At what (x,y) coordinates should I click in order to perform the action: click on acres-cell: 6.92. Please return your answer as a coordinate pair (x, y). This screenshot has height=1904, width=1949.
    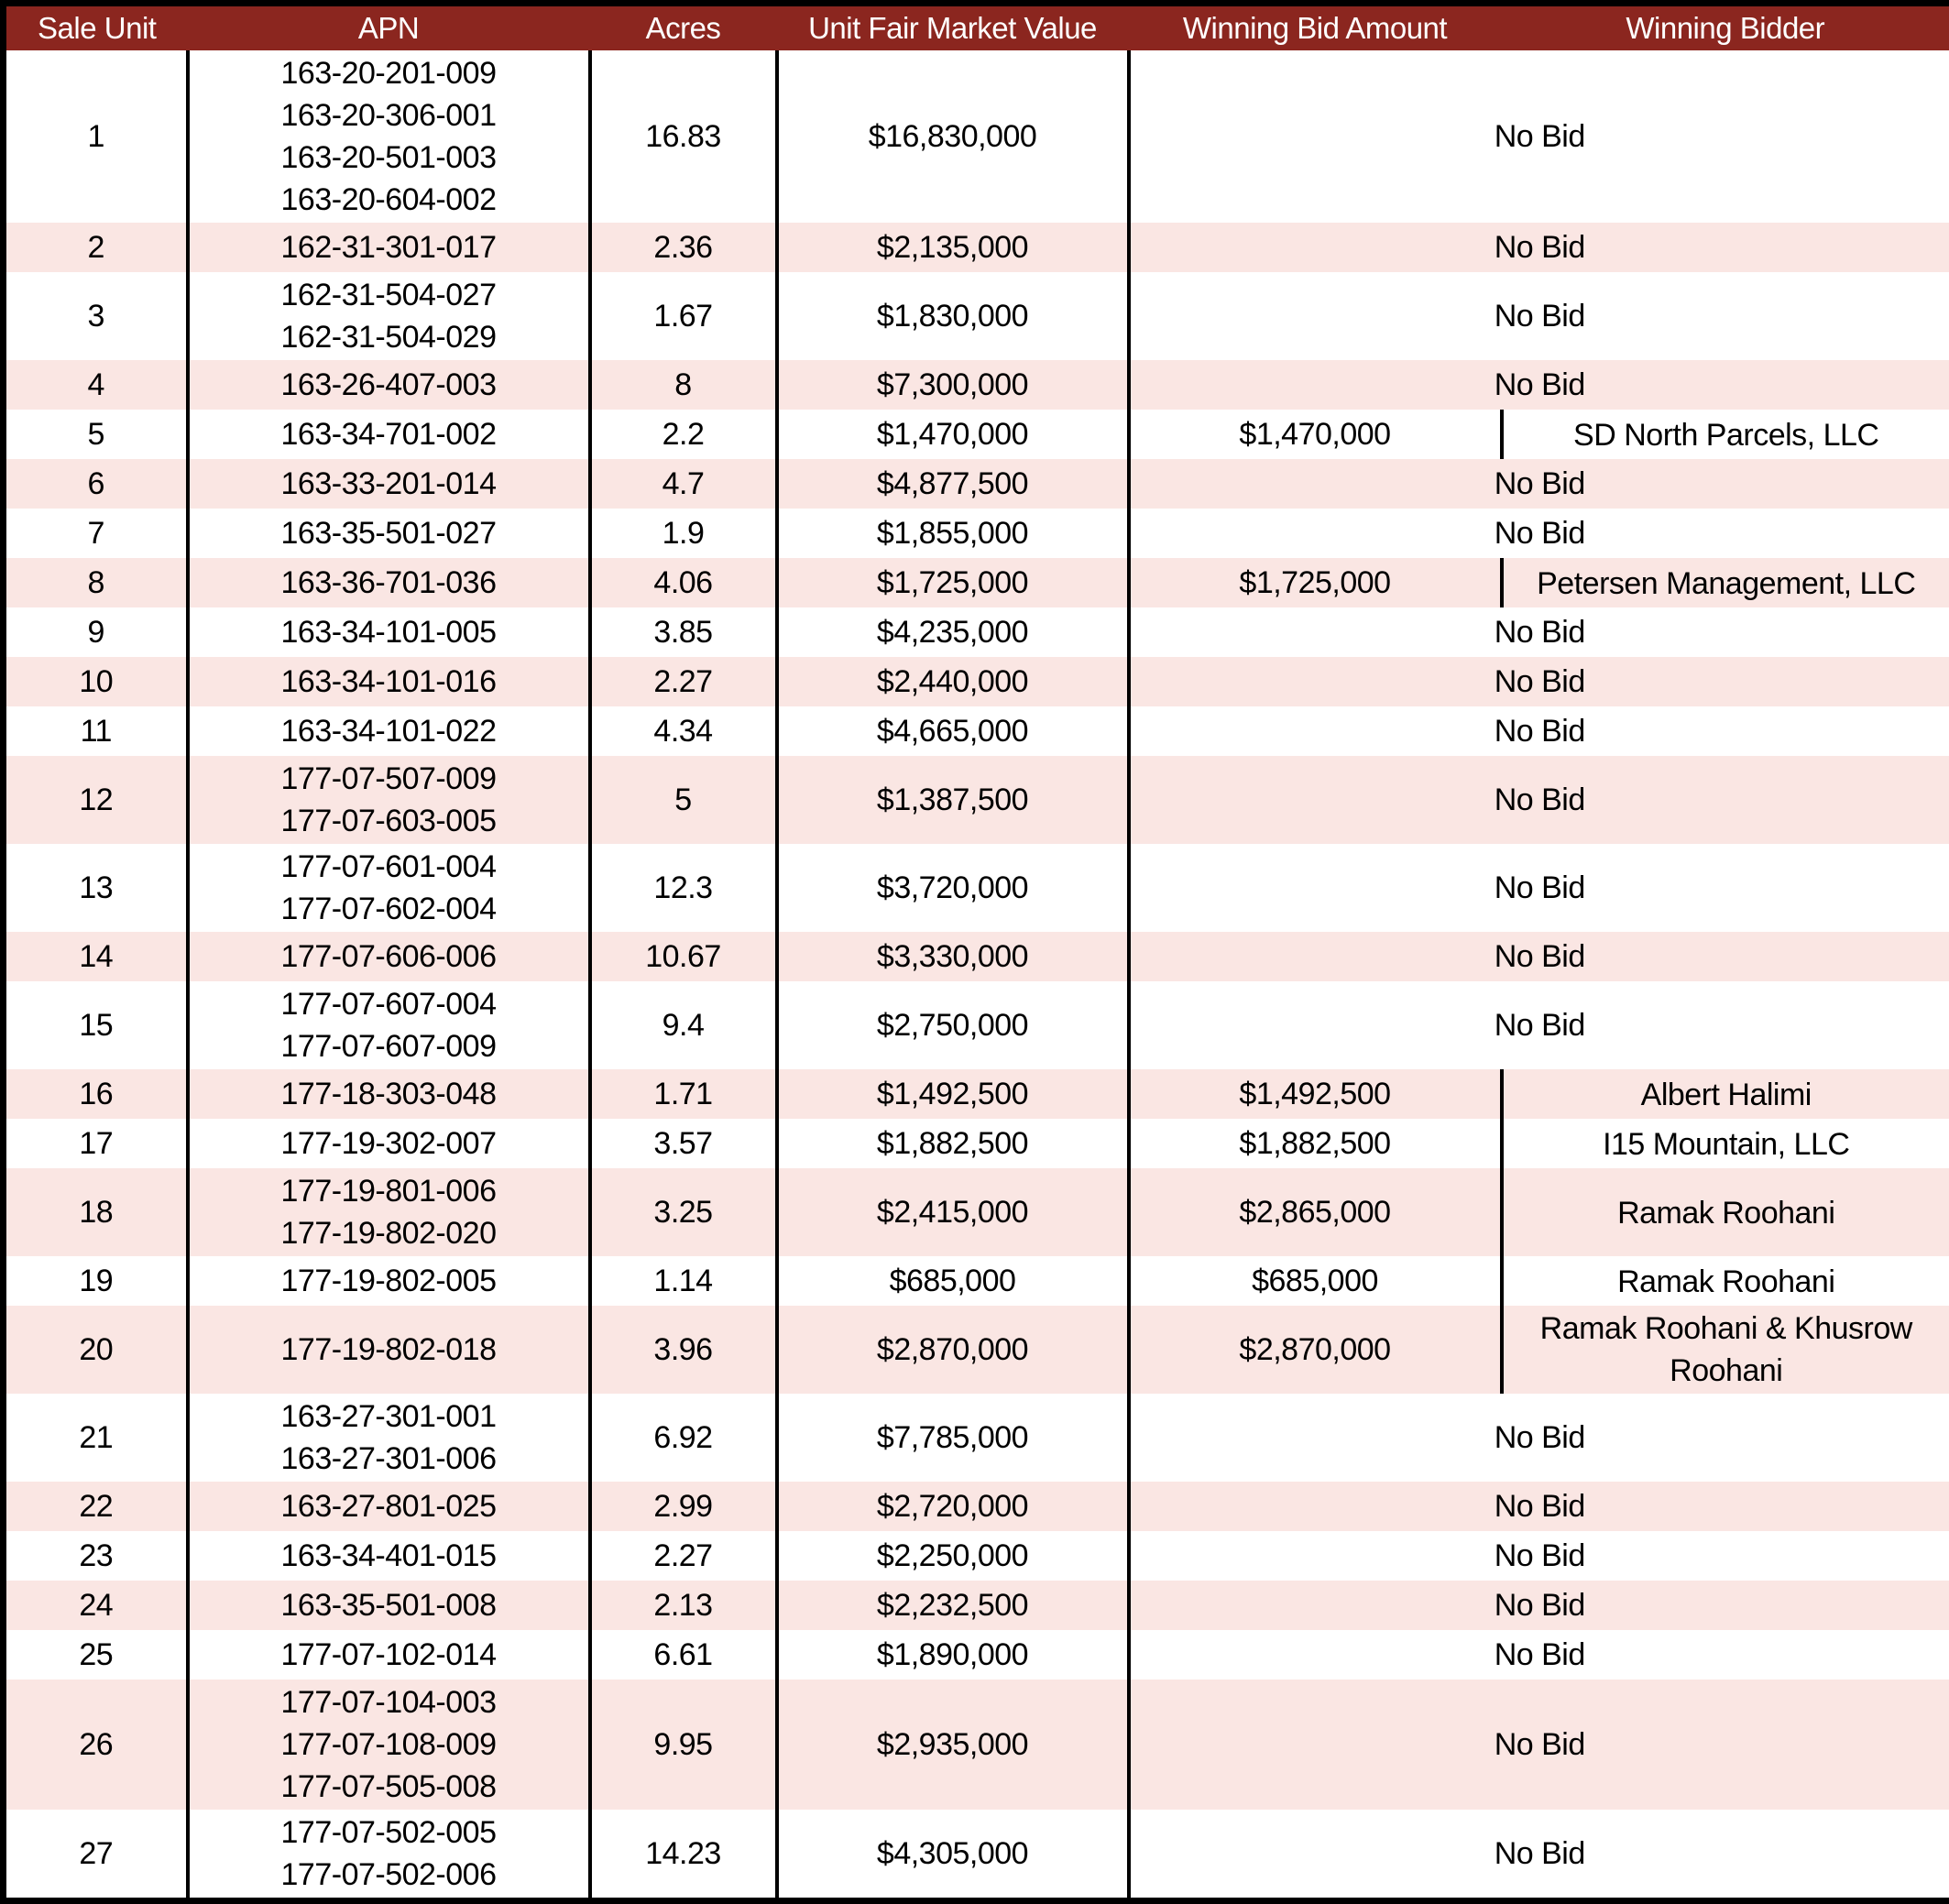
    Looking at the image, I should click on (683, 1438).